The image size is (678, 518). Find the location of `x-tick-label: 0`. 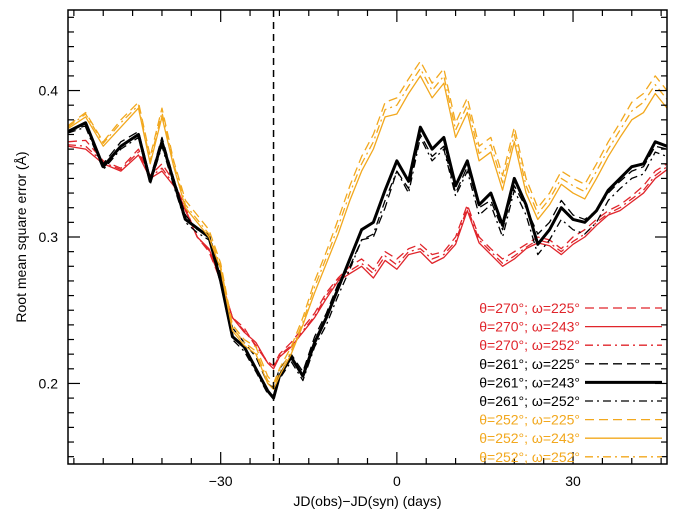

x-tick-label: 0 is located at coordinates (397, 481).